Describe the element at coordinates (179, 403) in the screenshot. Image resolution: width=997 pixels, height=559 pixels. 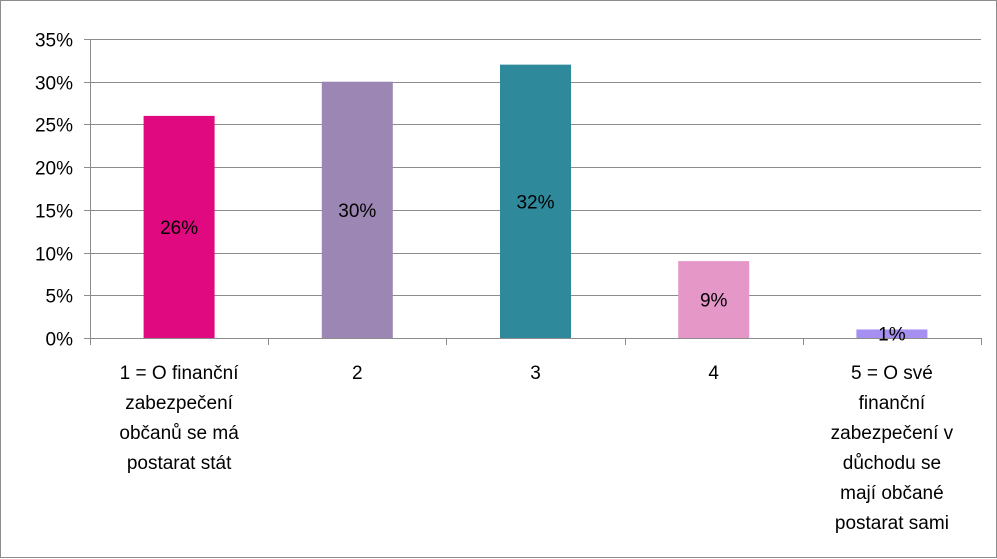
I see `x-category-label: zabezpečení` at that location.